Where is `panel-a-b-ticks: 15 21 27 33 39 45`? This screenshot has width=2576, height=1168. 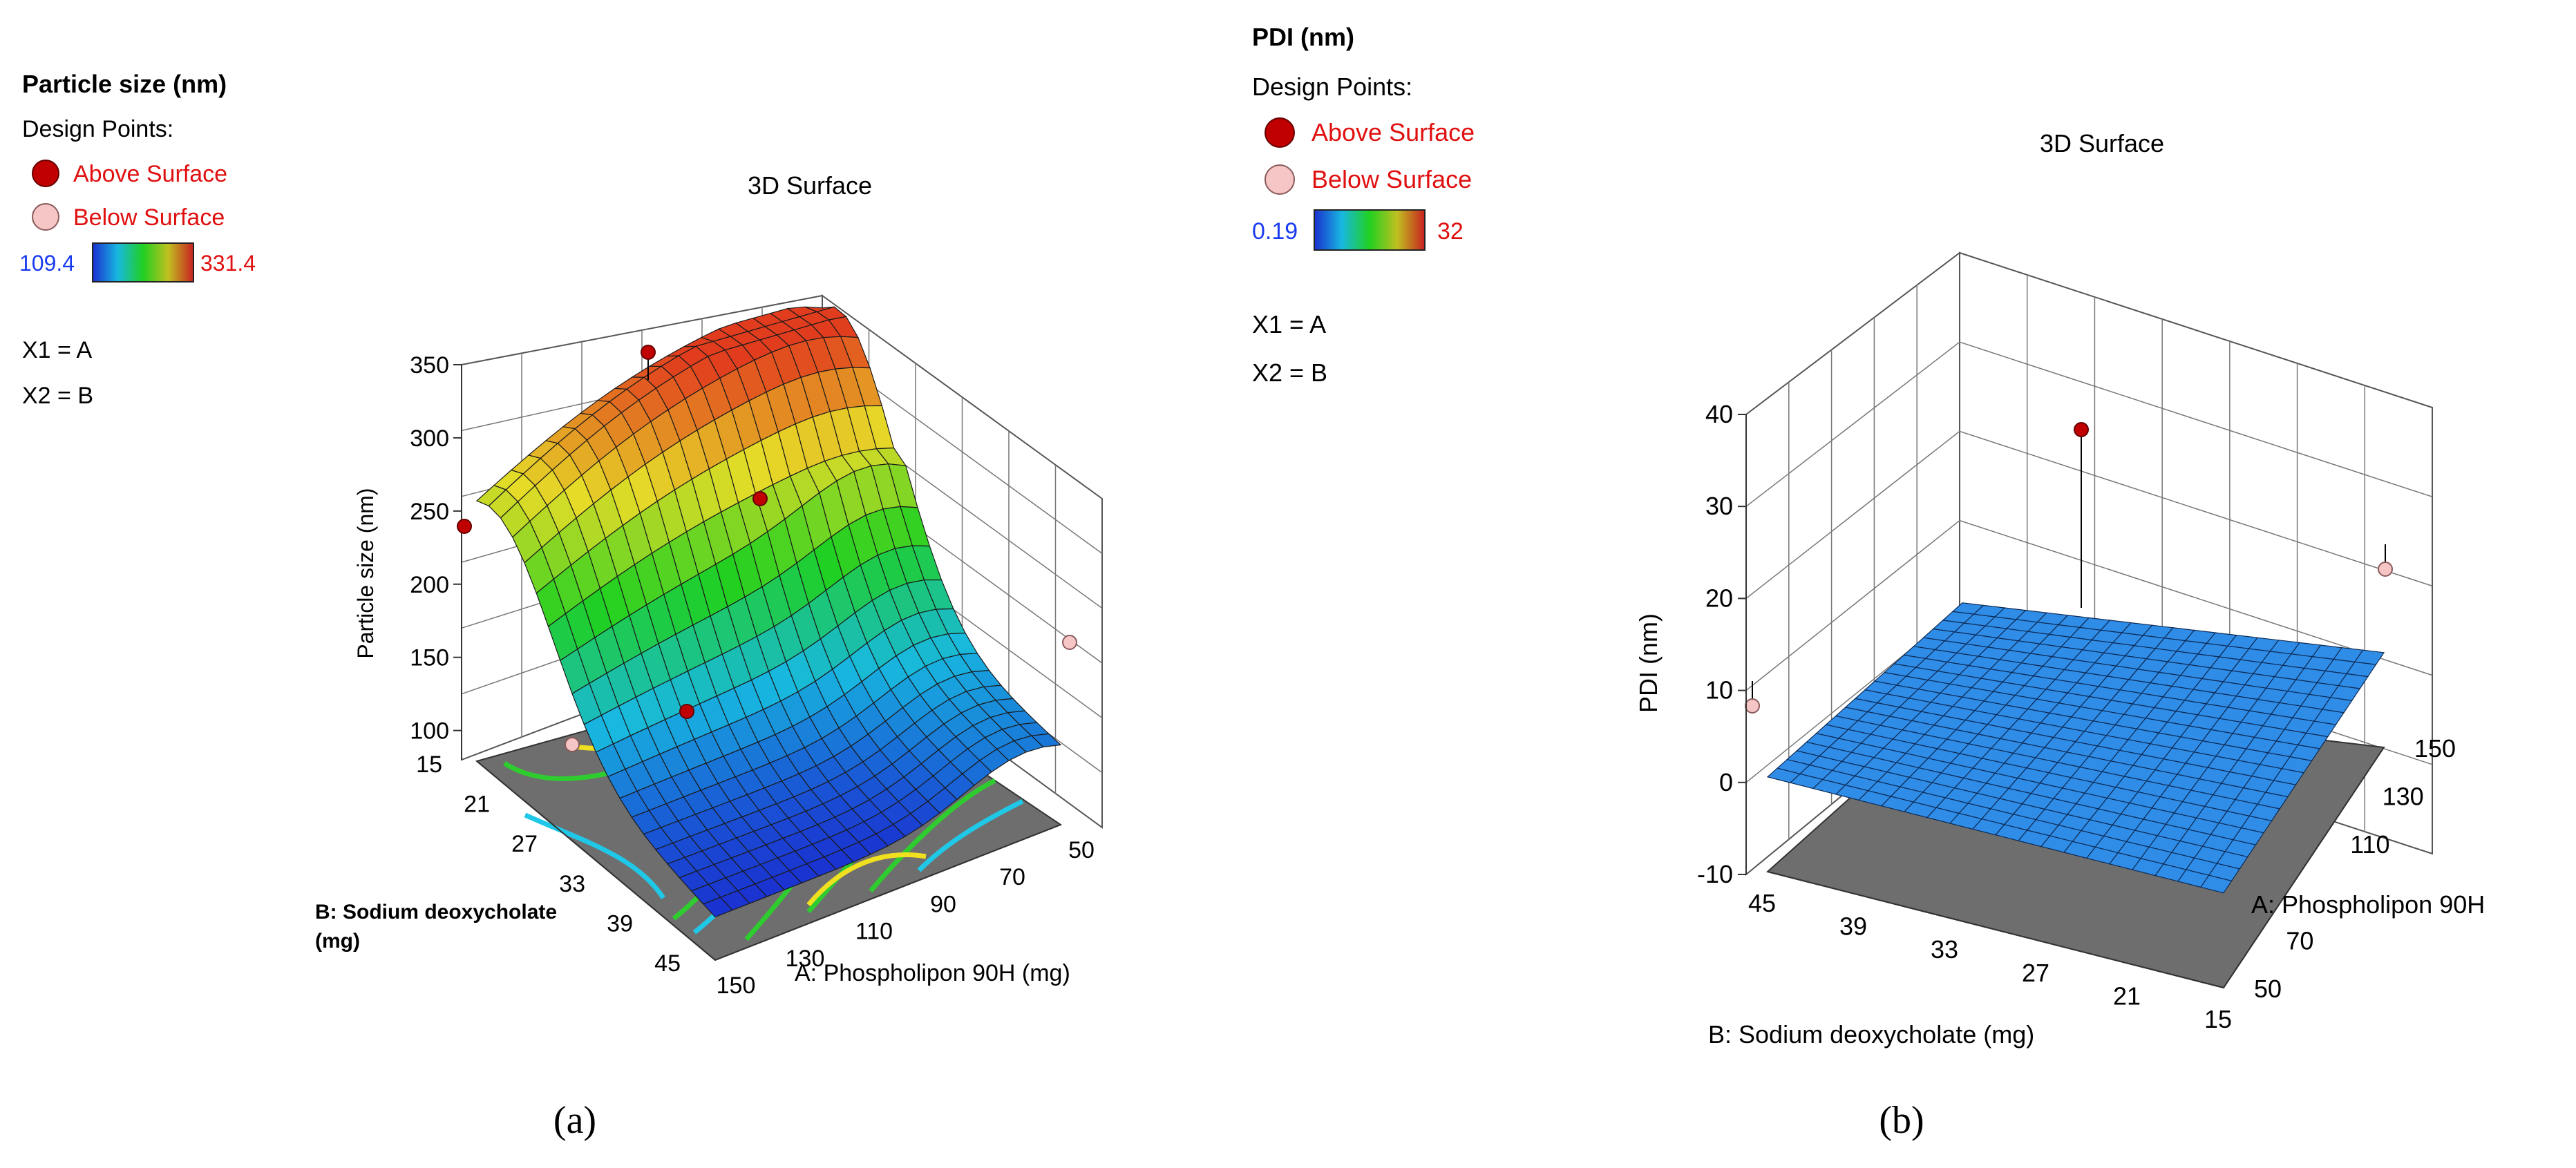
panel-a-b-ticks: 15 21 27 33 39 45 is located at coordinates (548, 864).